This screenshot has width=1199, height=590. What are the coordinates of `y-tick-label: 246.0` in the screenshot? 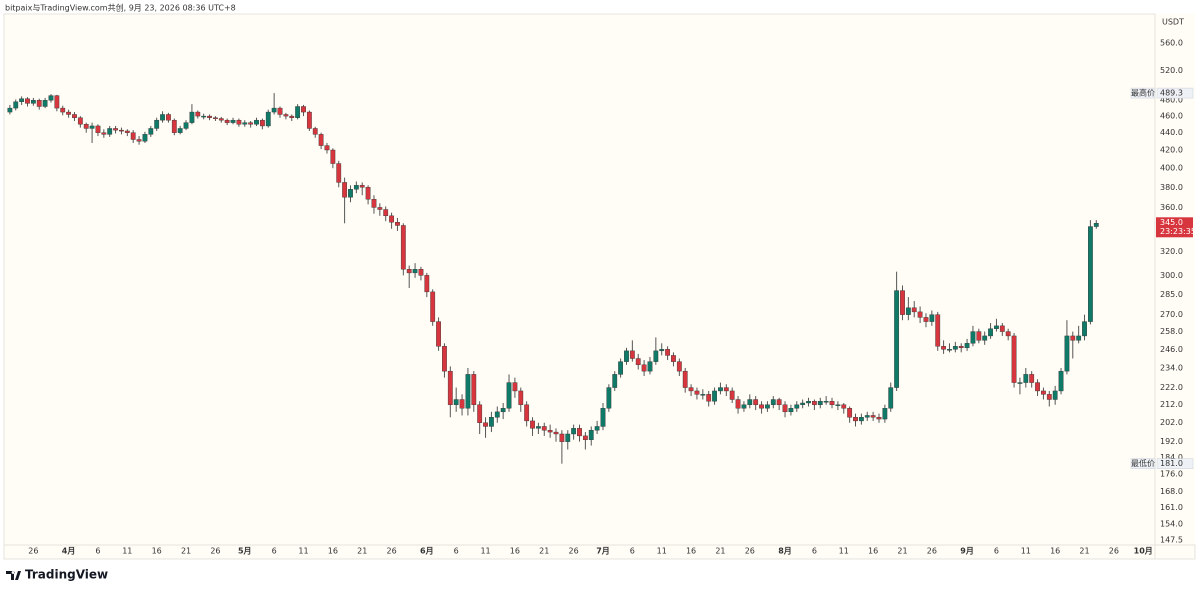 It's located at (1171, 349).